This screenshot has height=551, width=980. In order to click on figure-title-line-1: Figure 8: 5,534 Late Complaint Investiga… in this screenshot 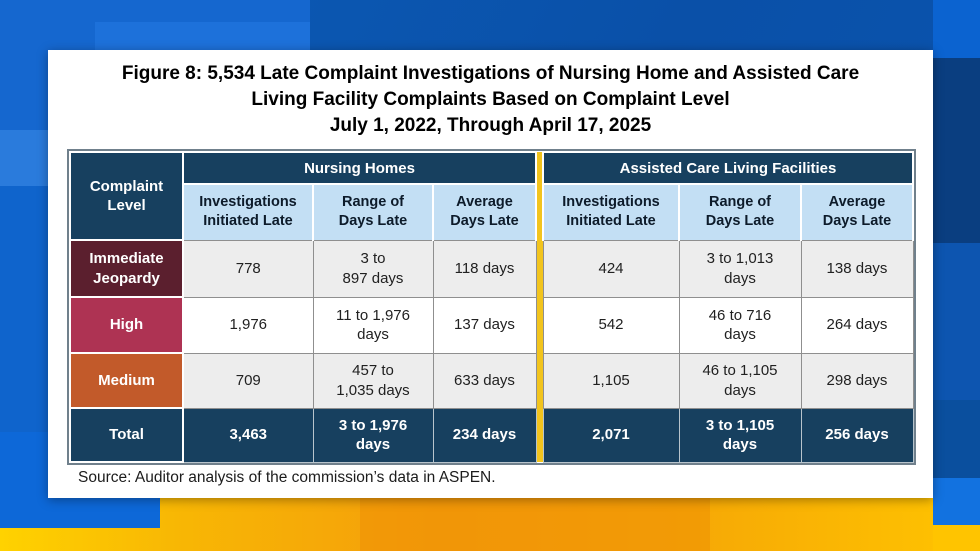, I will do `click(490, 73)`.